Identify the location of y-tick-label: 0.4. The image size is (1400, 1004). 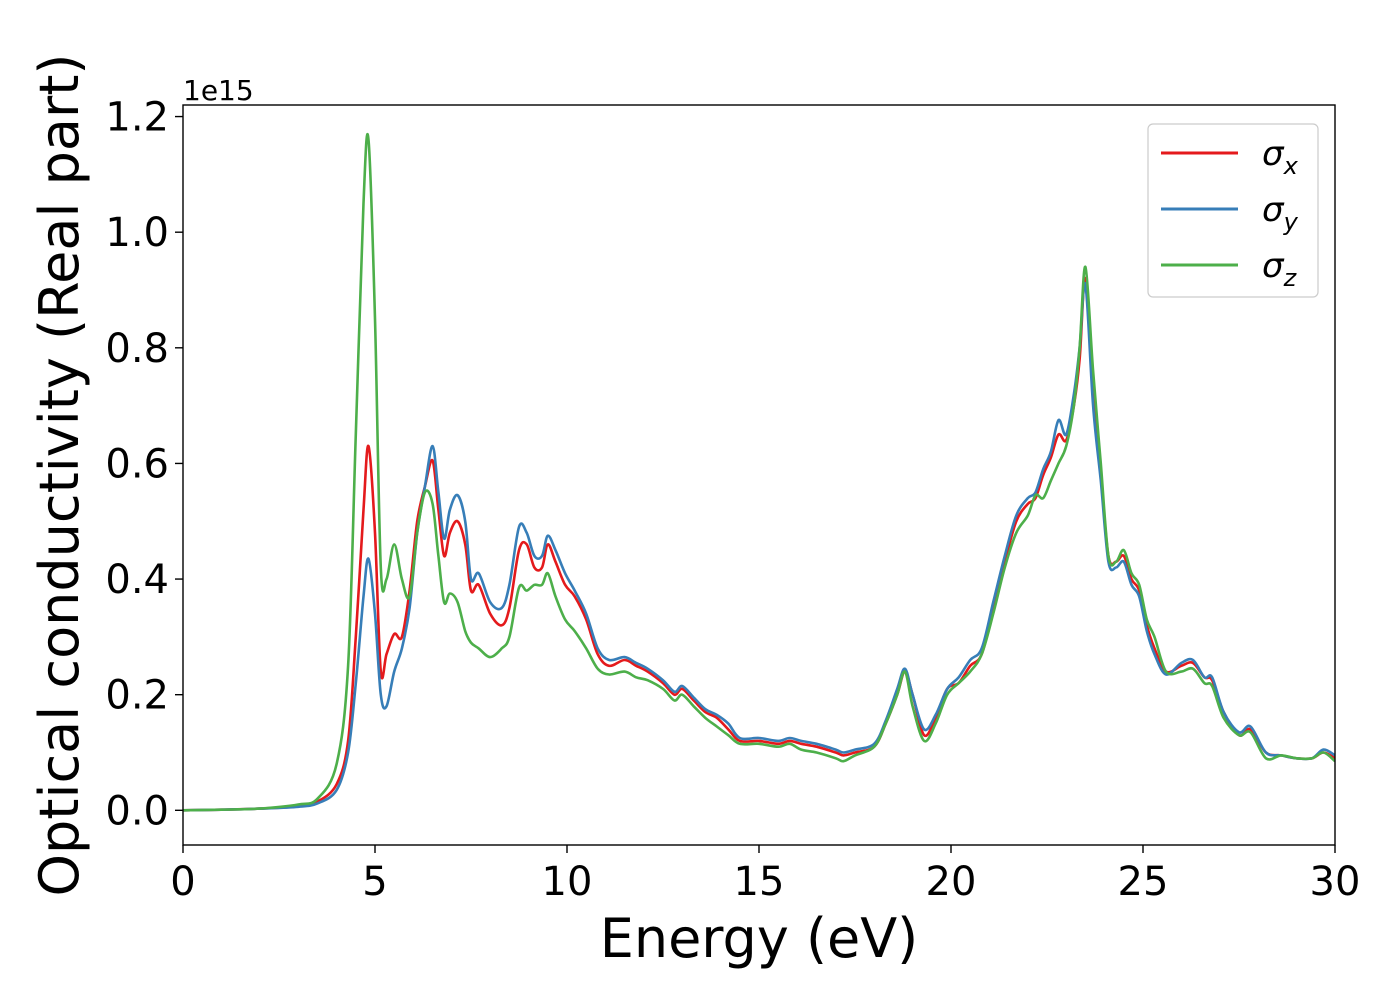
(137, 580).